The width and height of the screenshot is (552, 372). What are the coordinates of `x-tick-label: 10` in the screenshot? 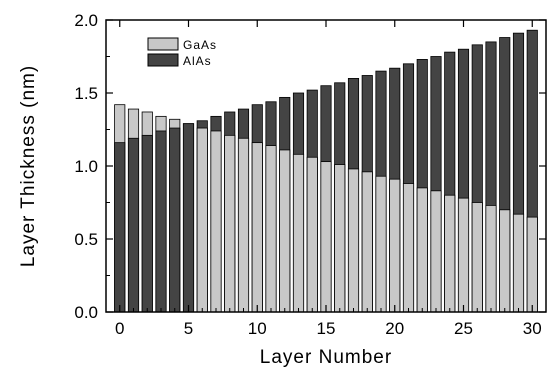 It's located at (257, 328).